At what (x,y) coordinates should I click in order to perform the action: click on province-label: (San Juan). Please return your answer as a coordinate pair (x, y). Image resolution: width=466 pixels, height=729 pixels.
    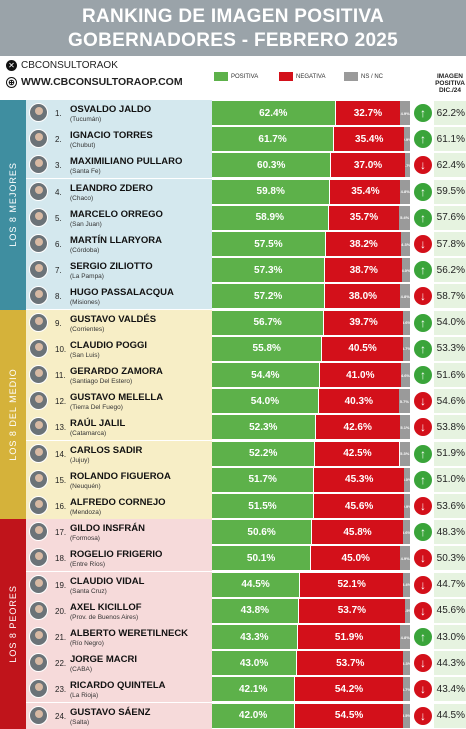
    Looking at the image, I should click on (86, 224).